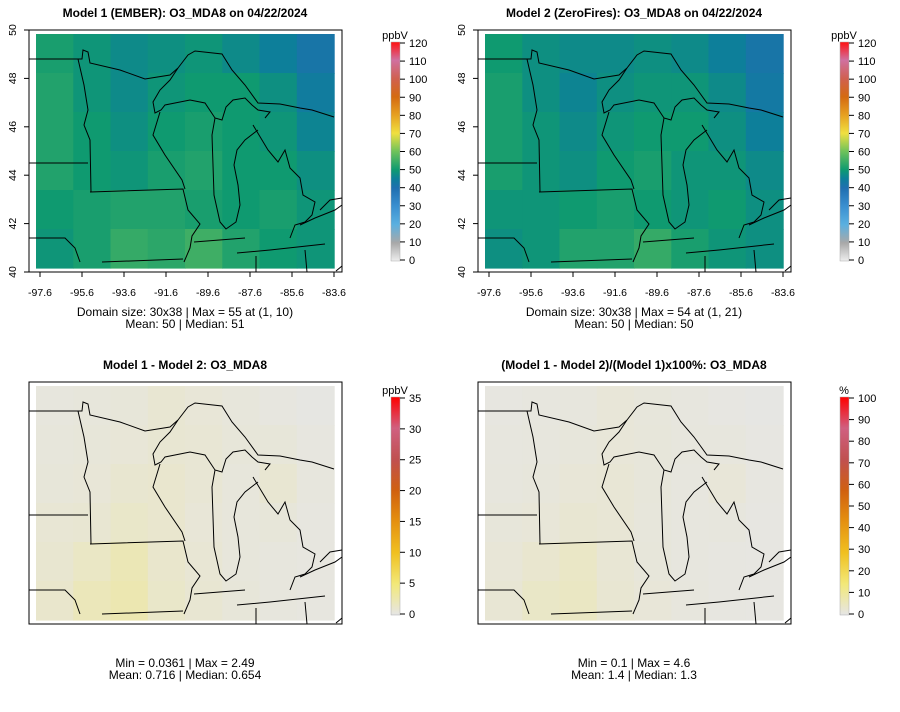 This screenshot has width=900, height=712. Describe the element at coordinates (40, 293) in the screenshot. I see `x-tick-label: -97.6` at that location.